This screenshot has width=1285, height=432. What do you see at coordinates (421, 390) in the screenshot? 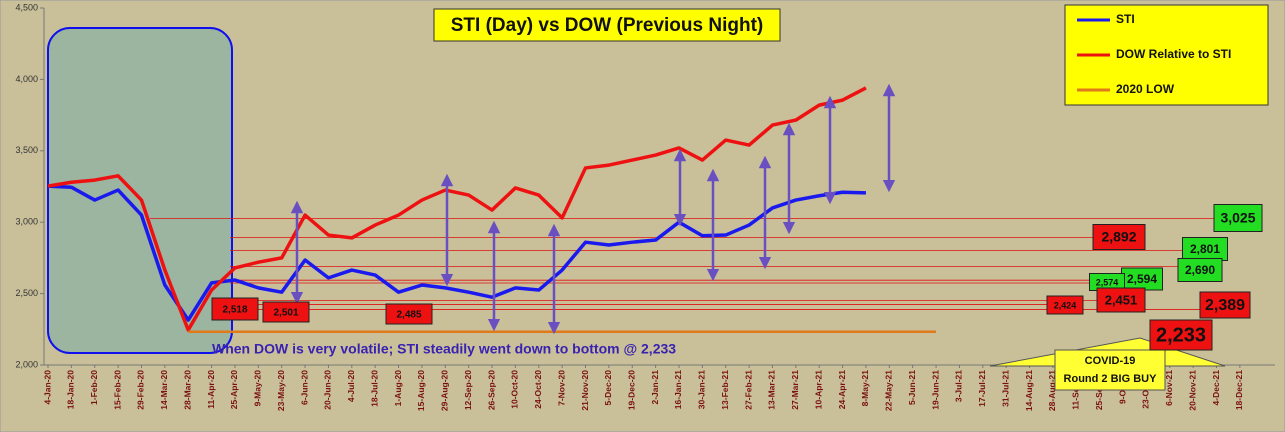
I see `x-tick-label: 15-Aug-20` at bounding box center [421, 390].